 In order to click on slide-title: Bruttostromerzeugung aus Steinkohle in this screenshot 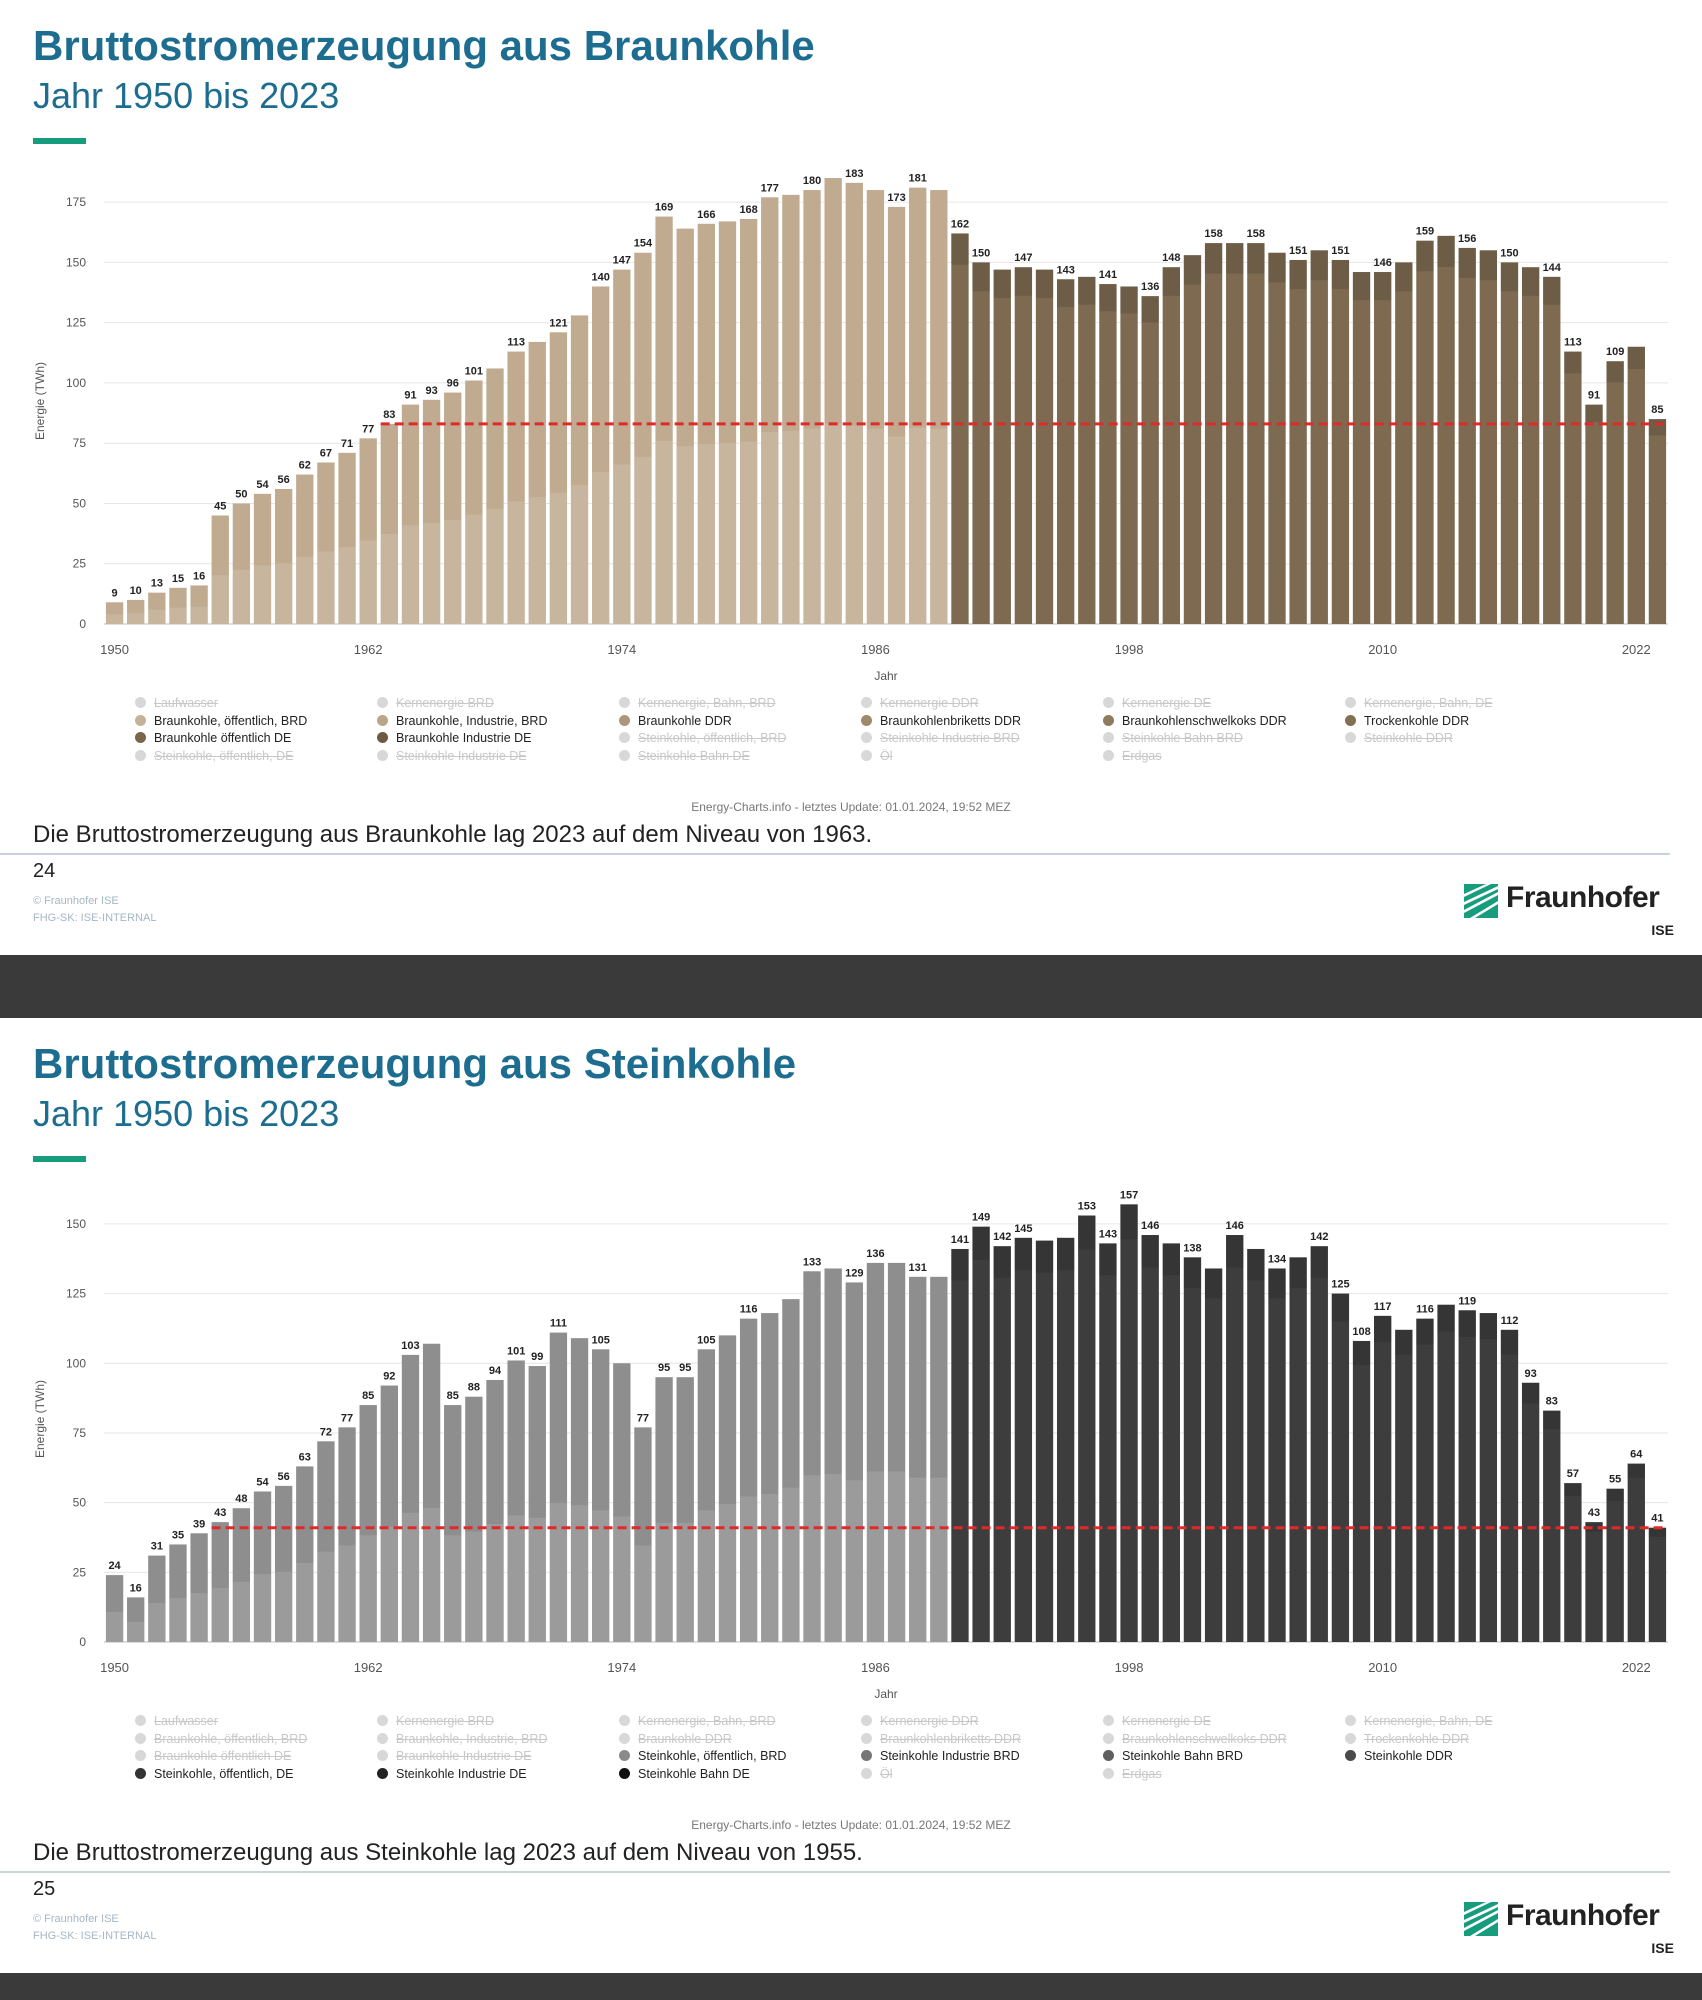, I will do `click(415, 1063)`.